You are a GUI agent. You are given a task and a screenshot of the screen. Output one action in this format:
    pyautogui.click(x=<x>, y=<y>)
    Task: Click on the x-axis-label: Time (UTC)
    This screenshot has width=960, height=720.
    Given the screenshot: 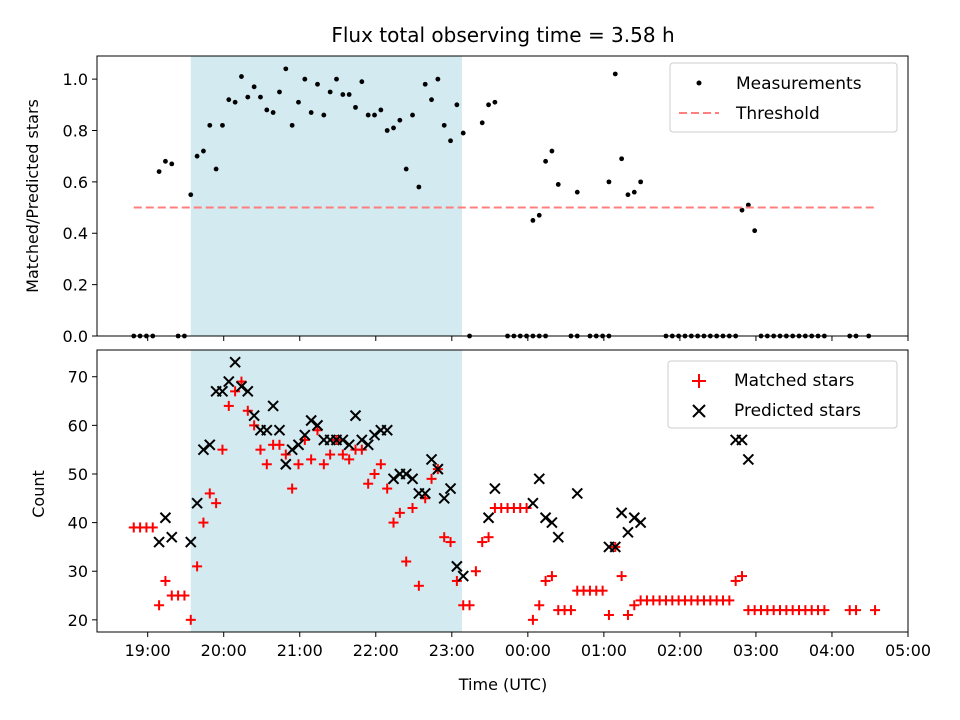 What is the action you would take?
    pyautogui.click(x=502, y=684)
    